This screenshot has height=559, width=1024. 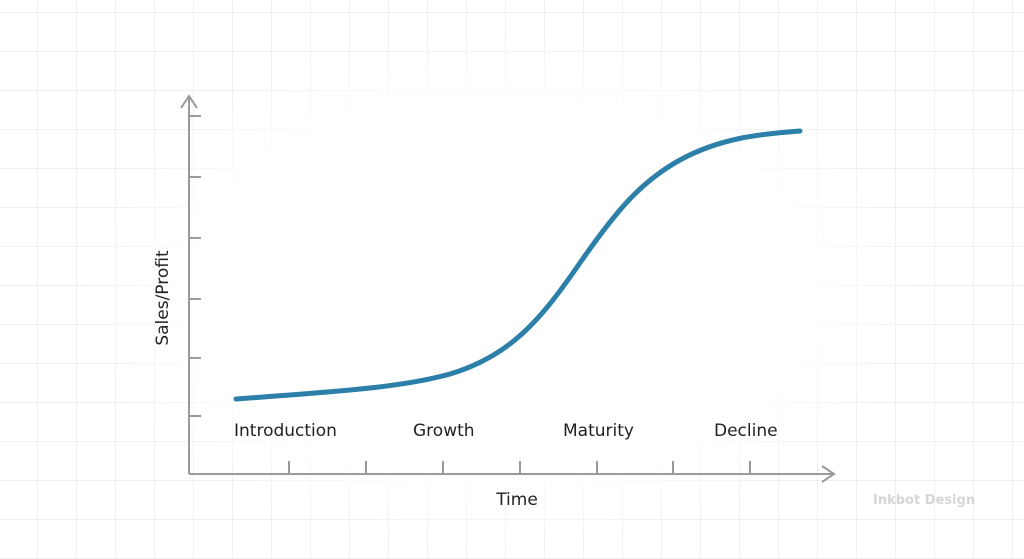 I want to click on x-axis-label: Time, so click(x=517, y=500).